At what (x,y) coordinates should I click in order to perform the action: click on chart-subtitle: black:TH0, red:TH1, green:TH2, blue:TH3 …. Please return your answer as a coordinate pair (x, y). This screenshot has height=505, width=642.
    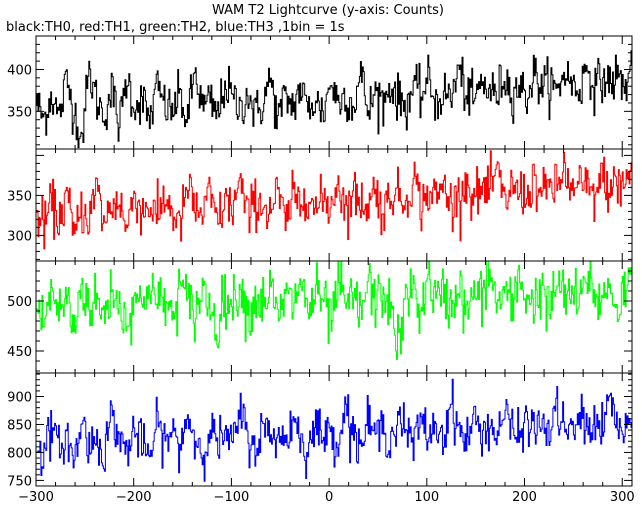
    Looking at the image, I should click on (175, 27).